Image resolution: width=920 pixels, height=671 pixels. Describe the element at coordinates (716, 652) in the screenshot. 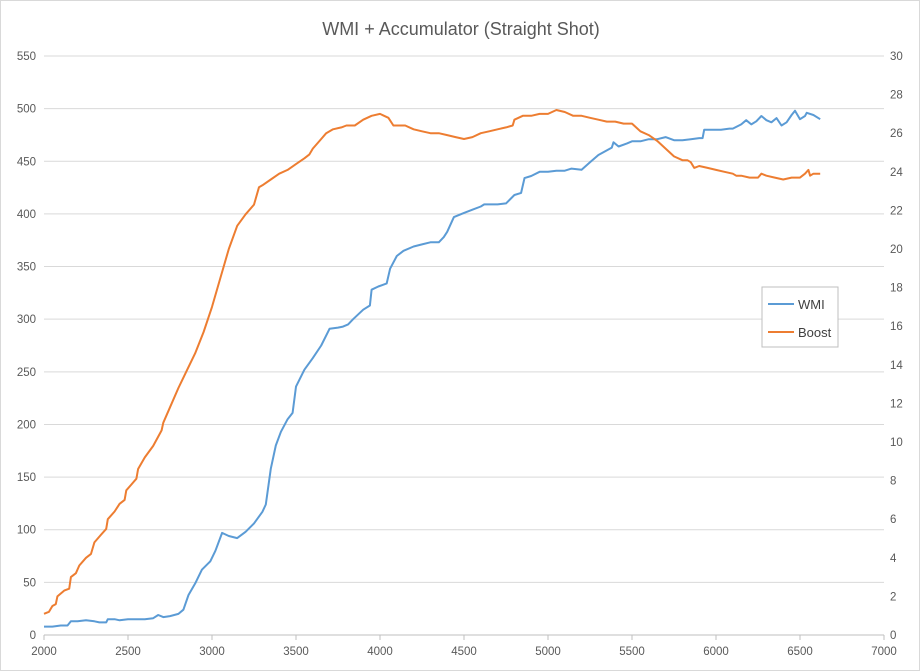

I see `x-tick-label: 6000` at that location.